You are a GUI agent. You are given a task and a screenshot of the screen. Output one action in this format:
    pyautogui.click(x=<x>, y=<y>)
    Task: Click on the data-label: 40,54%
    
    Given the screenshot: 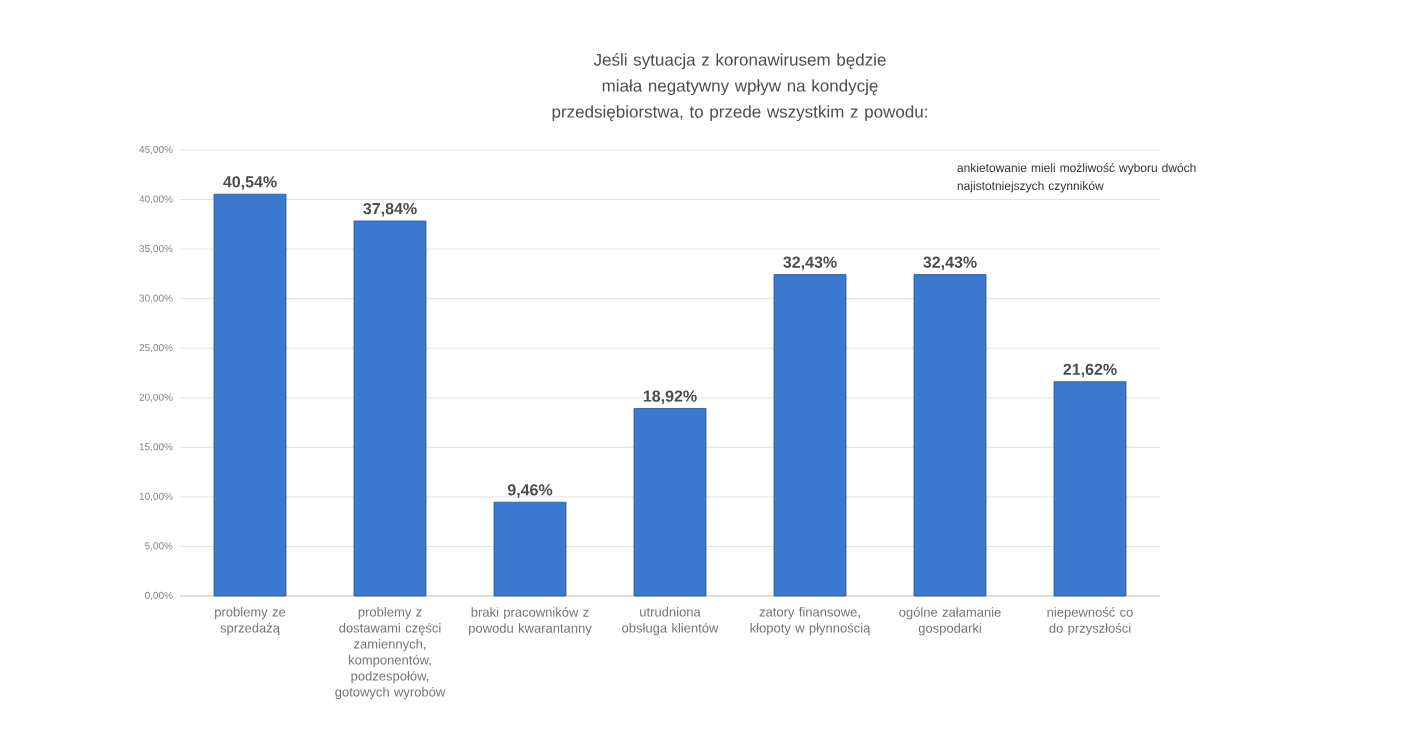 What is the action you would take?
    pyautogui.click(x=250, y=183)
    